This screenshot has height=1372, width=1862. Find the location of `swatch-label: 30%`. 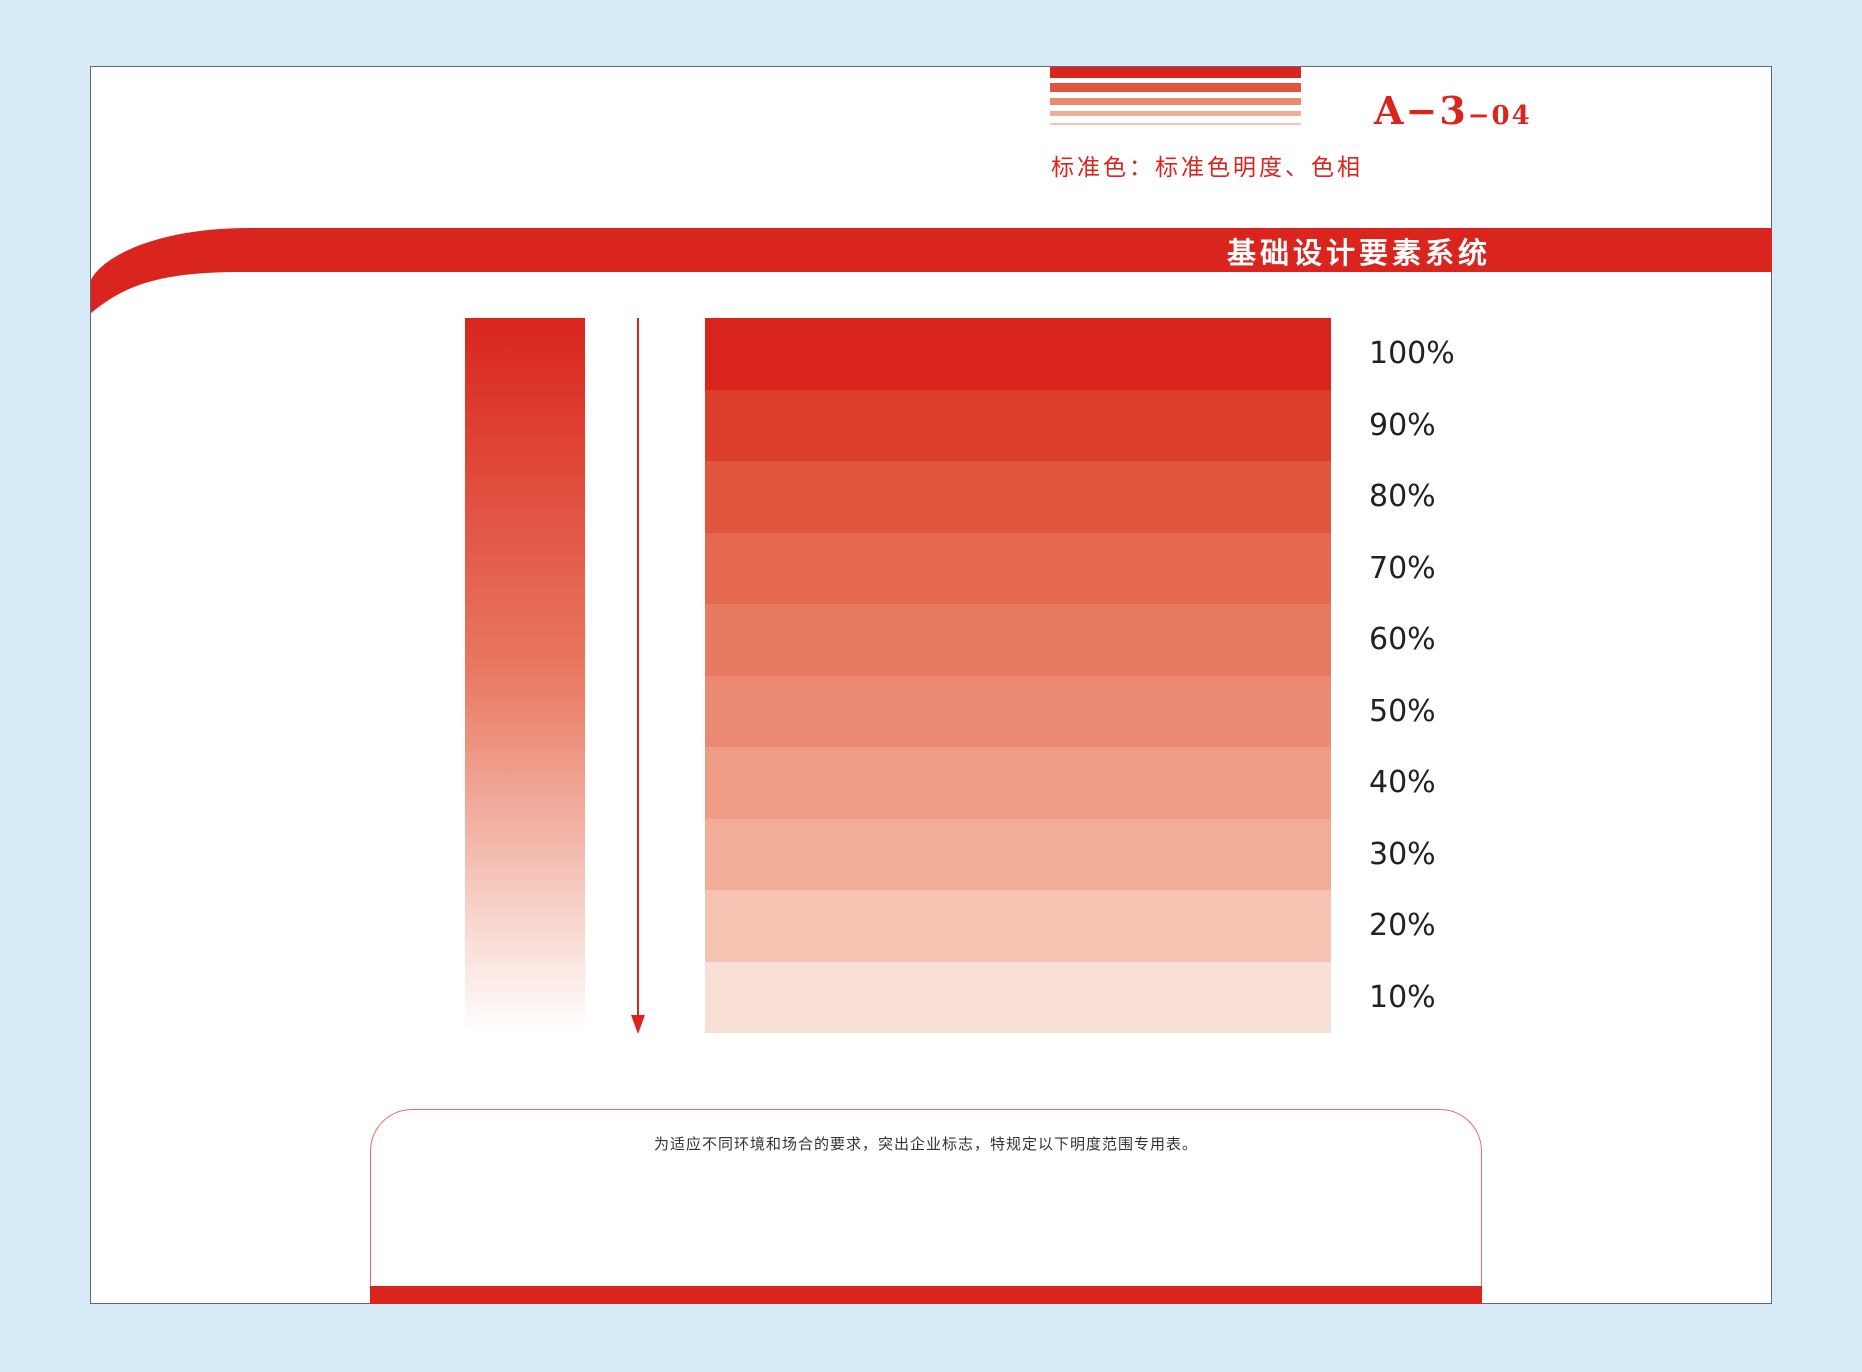

swatch-label: 30% is located at coordinates (1402, 854).